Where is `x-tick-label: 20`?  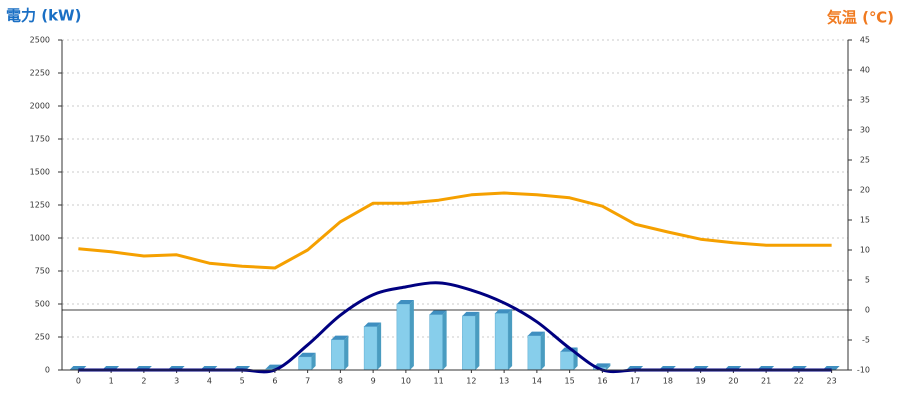
x-tick-label: 20 is located at coordinates (733, 381).